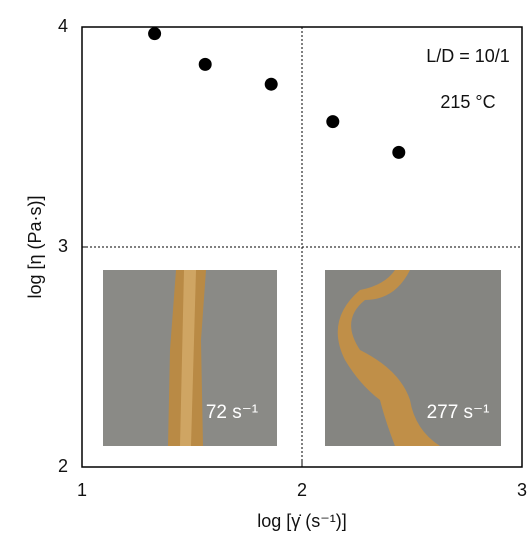 This screenshot has height=537, width=529. Describe the element at coordinates (467, 102) in the screenshot. I see `annotation: 215 °C` at that location.